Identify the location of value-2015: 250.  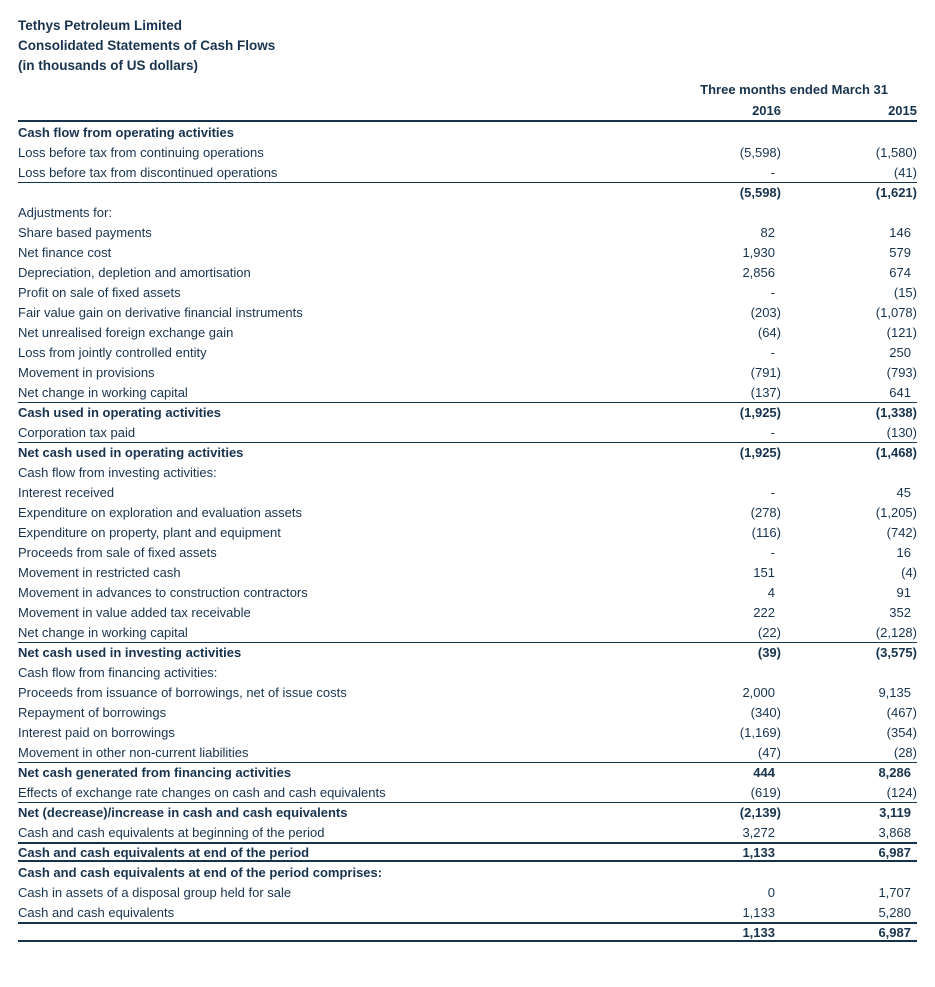
(900, 352).